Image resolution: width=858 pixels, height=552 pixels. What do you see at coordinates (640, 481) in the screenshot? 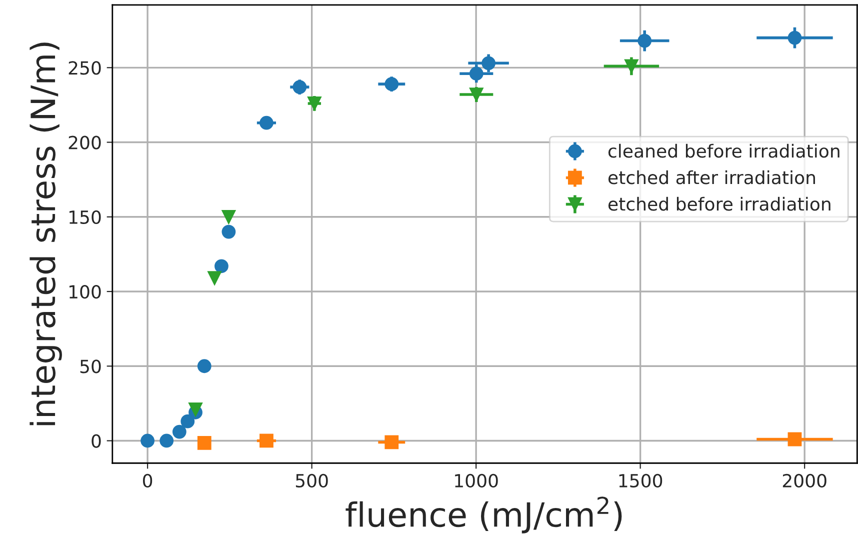
I see `x-tick-label: 1500` at bounding box center [640, 481].